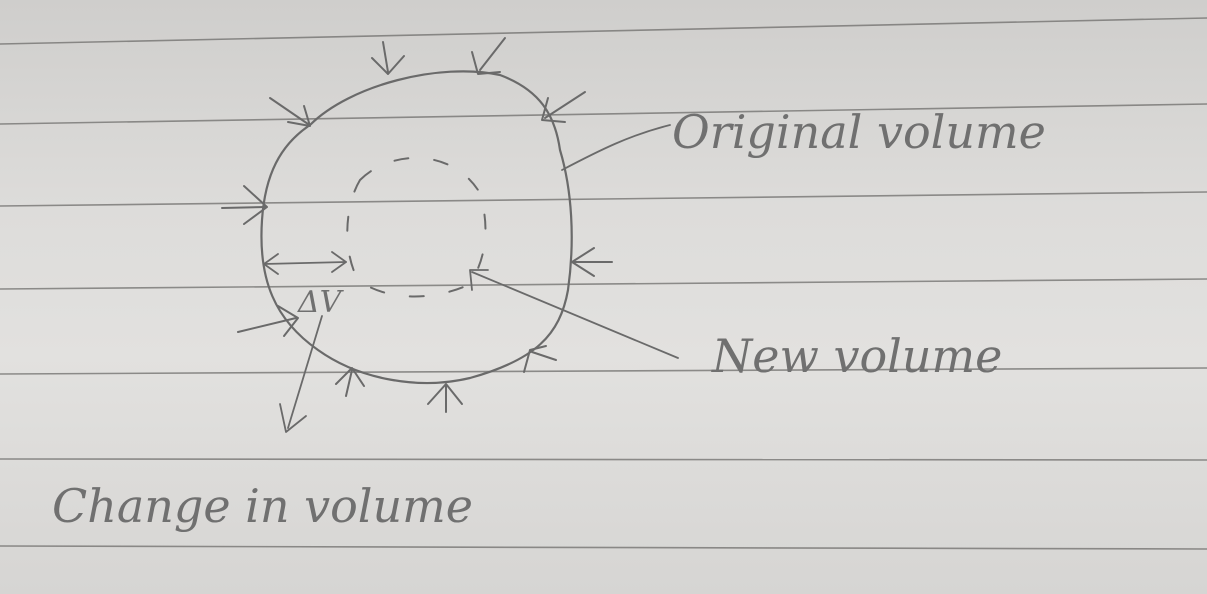  What do you see at coordinates (321, 302) in the screenshot?
I see `delta-v-label: ΔV` at bounding box center [321, 302].